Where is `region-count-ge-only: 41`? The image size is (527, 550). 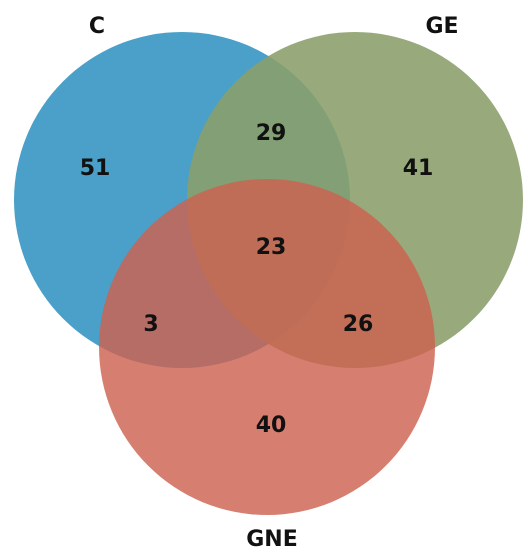
region-count-ge-only: 41 is located at coordinates (418, 168).